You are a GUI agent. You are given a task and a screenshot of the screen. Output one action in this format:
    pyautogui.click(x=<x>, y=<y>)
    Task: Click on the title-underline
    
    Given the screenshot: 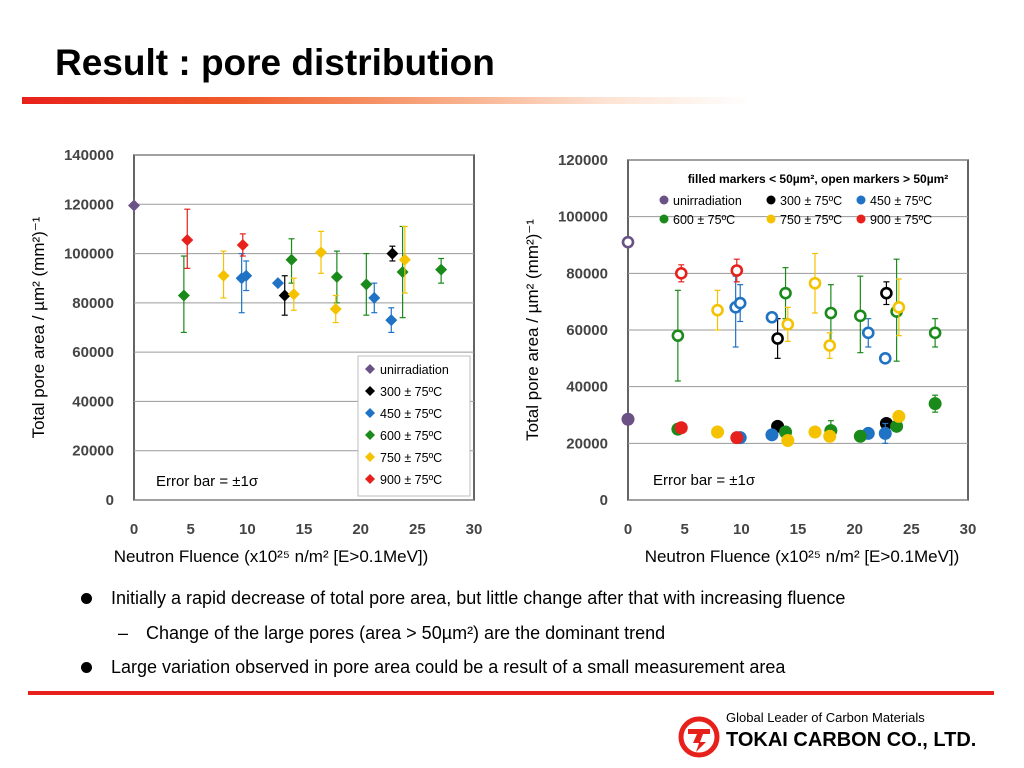 What is the action you would take?
    pyautogui.click(x=387, y=100)
    